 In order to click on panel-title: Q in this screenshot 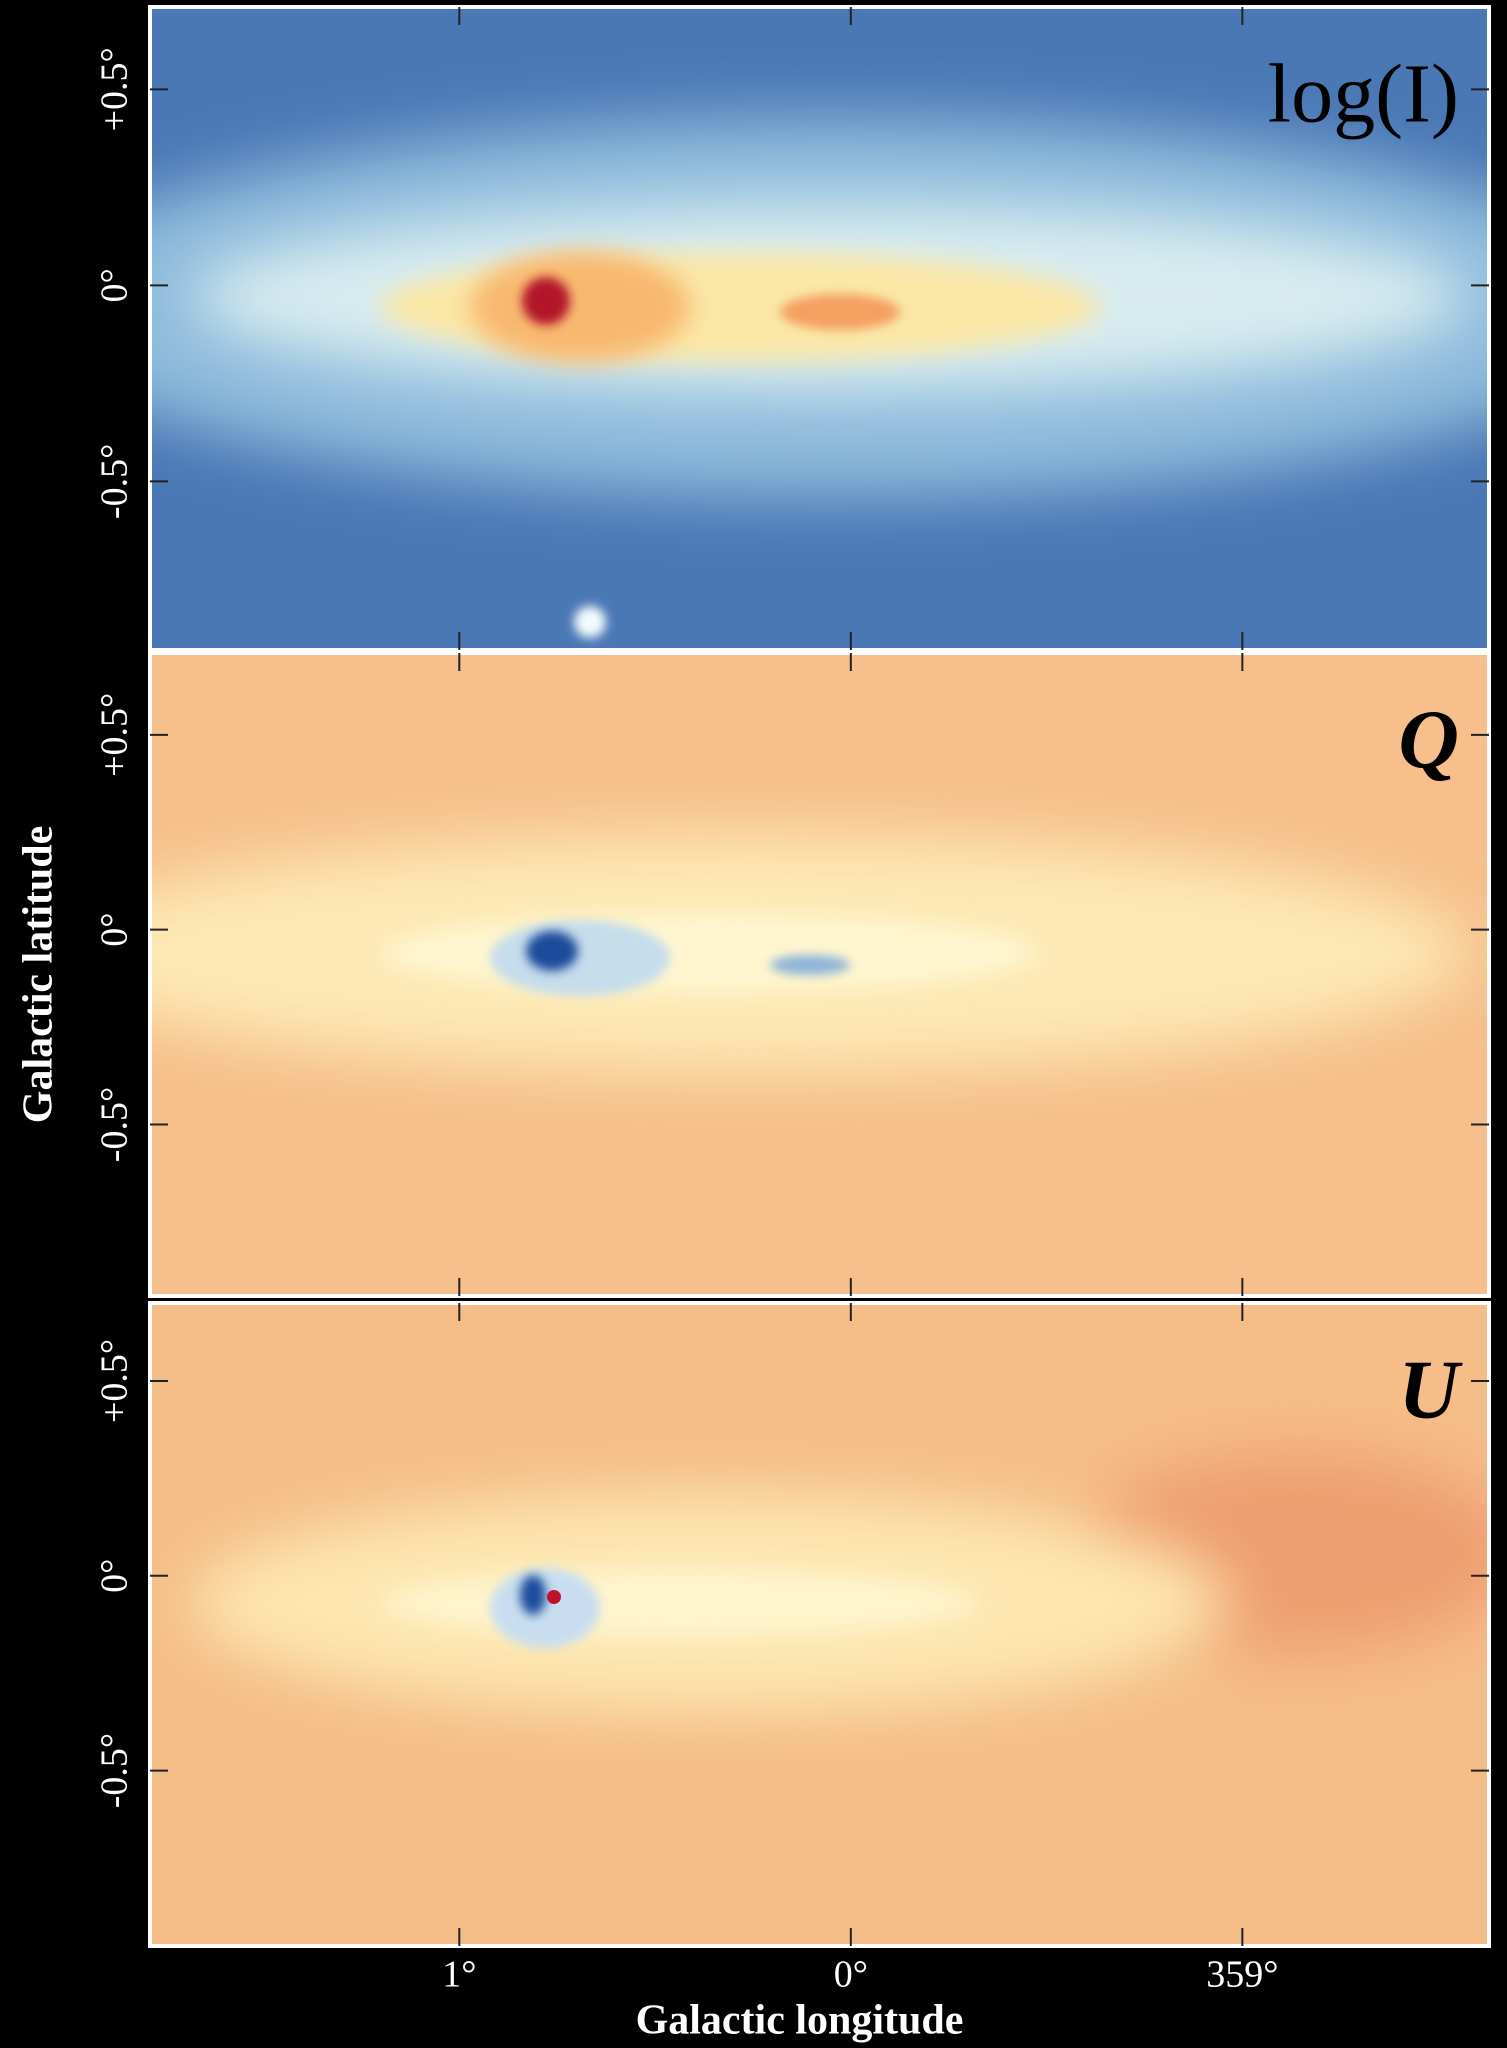, I will do `click(1428, 739)`.